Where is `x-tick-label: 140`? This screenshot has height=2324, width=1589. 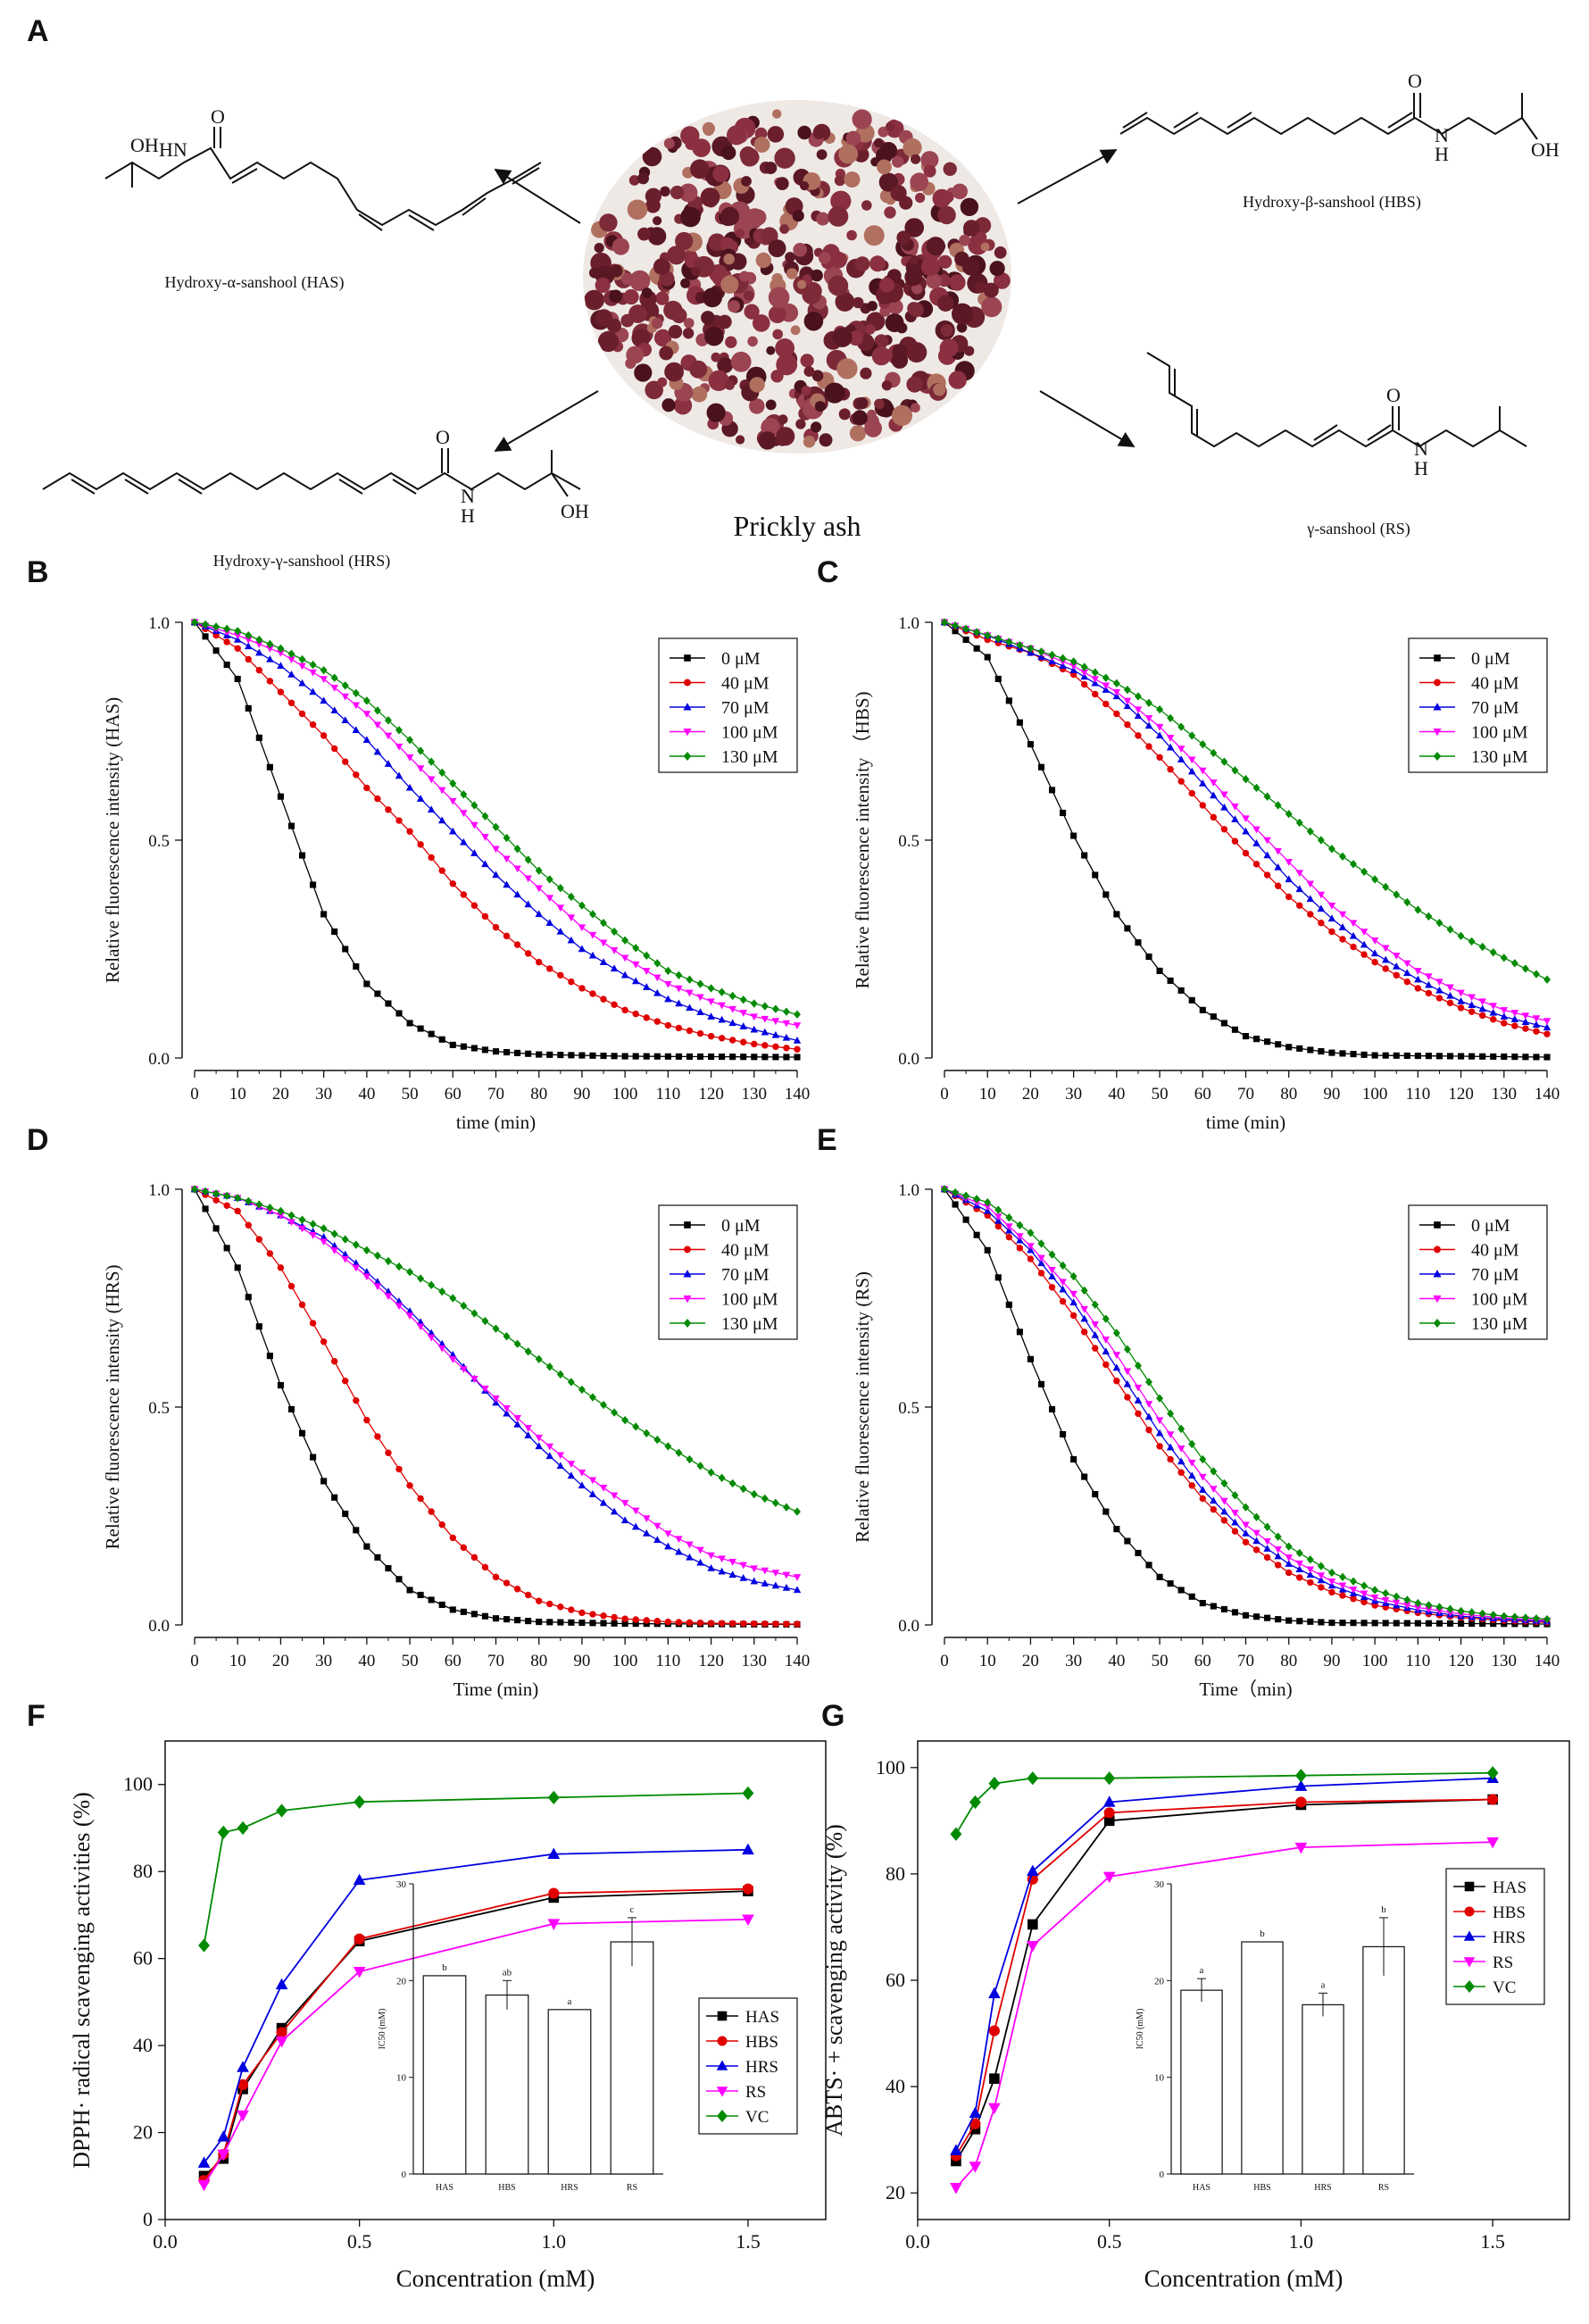
x-tick-label: 140 is located at coordinates (798, 1094).